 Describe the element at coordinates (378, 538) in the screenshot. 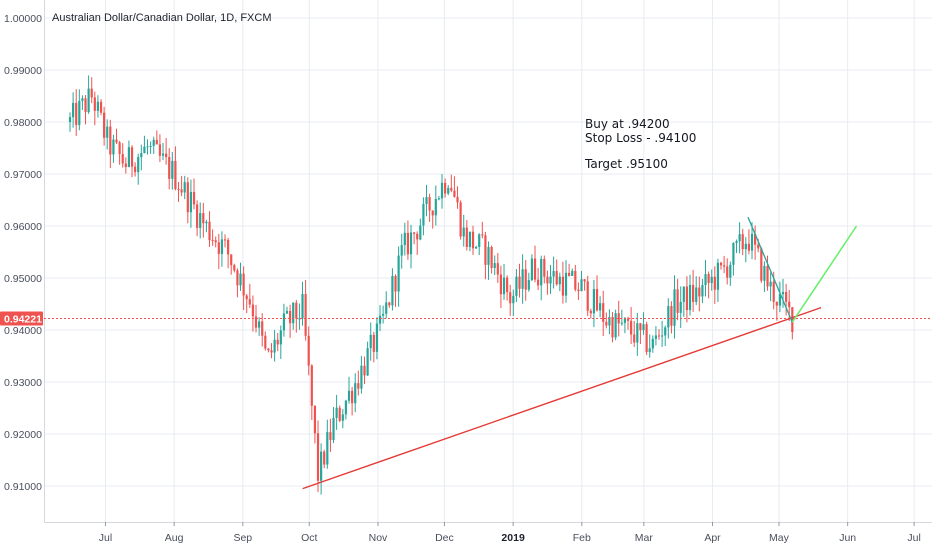

I see `x-tick-label: Nov` at that location.